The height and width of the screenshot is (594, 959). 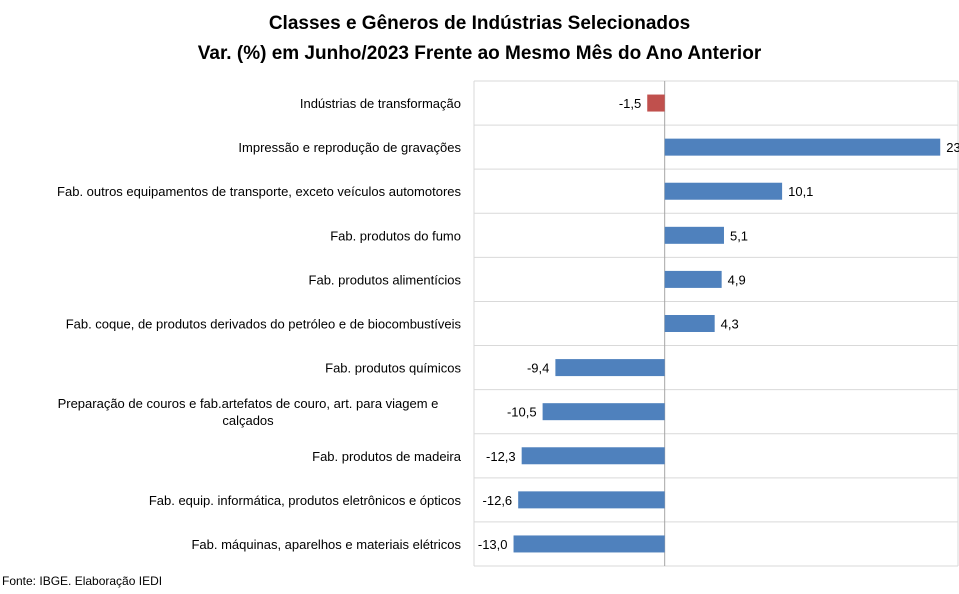 What do you see at coordinates (630, 103) in the screenshot?
I see `value-label: -1,5` at bounding box center [630, 103].